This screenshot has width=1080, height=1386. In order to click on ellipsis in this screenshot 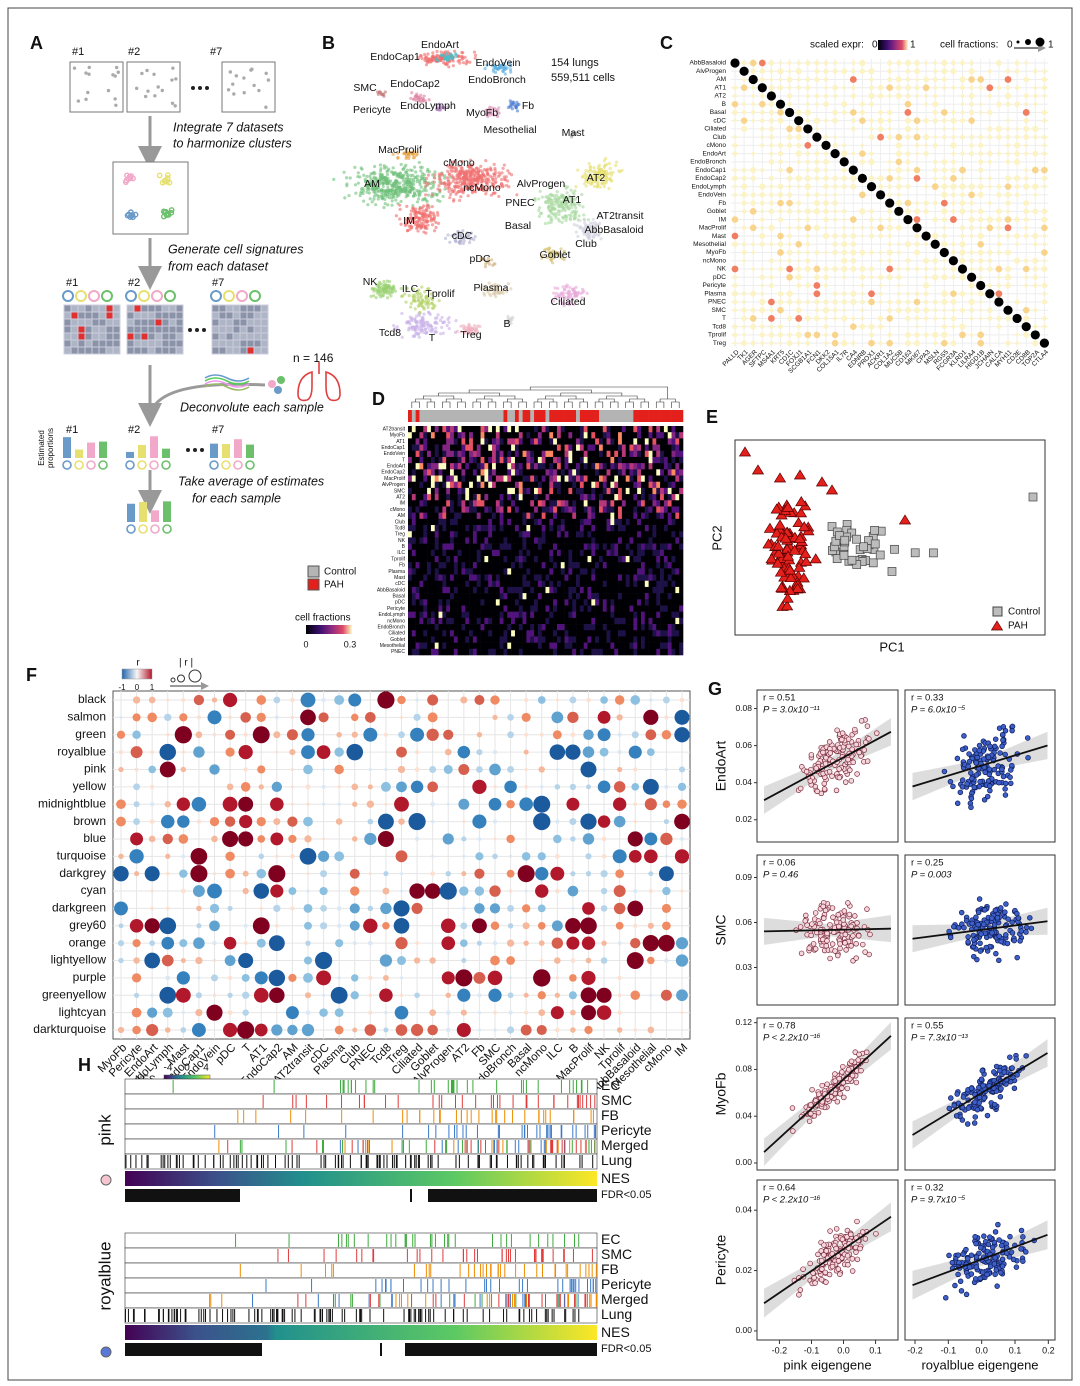, I will do `click(193, 88)`.